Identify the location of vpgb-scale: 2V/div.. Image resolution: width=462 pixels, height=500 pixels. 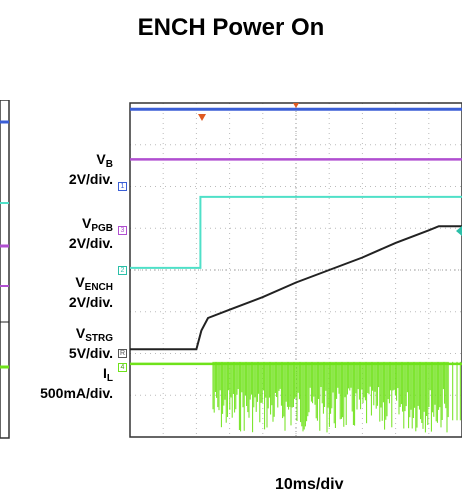
(90, 243).